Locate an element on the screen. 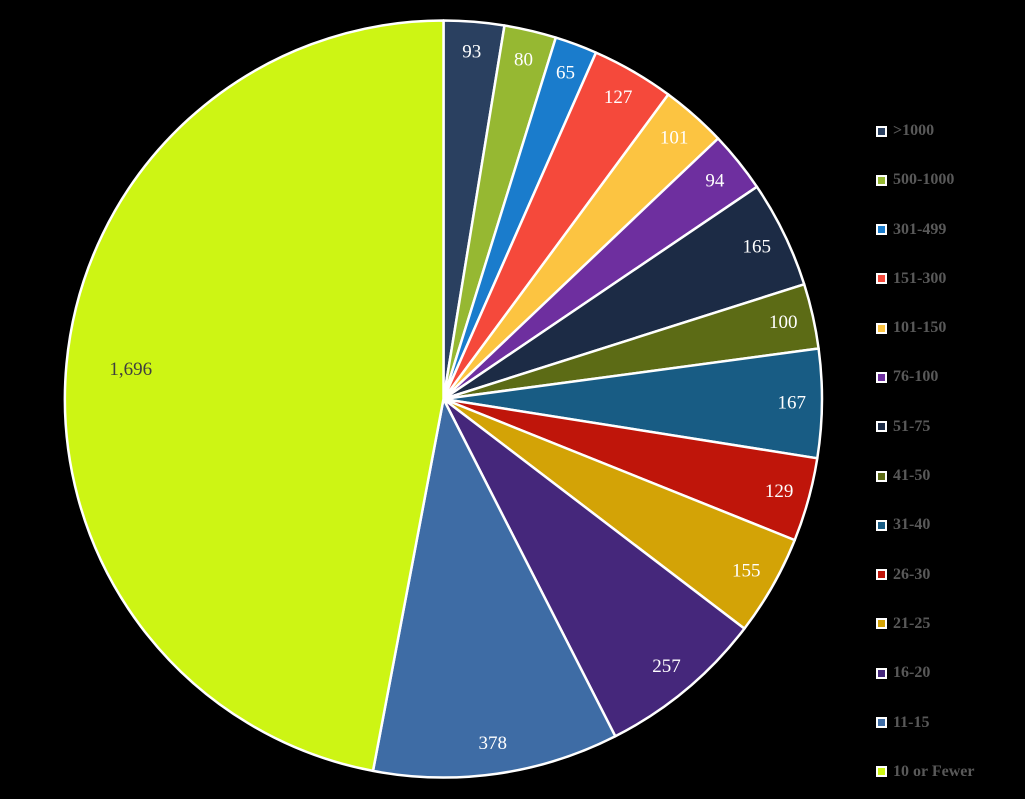 This screenshot has width=1025, height=799. legend-item-10-or-fewer: 10 or Fewer is located at coordinates (950, 772).